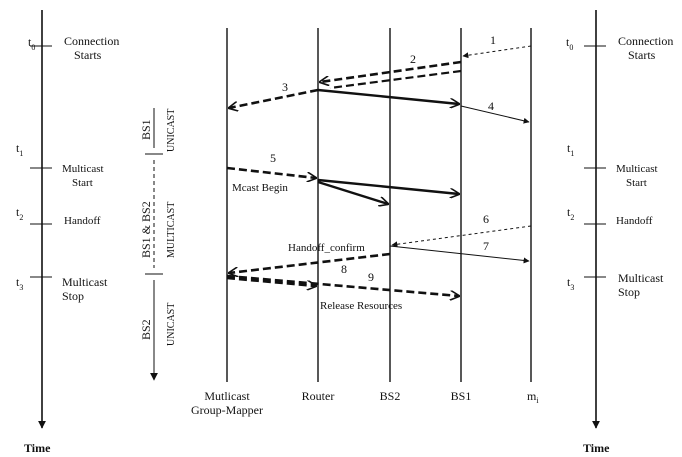 The image size is (682, 457). Describe the element at coordinates (569, 43) in the screenshot. I see `right-time-t0: t0` at that location.